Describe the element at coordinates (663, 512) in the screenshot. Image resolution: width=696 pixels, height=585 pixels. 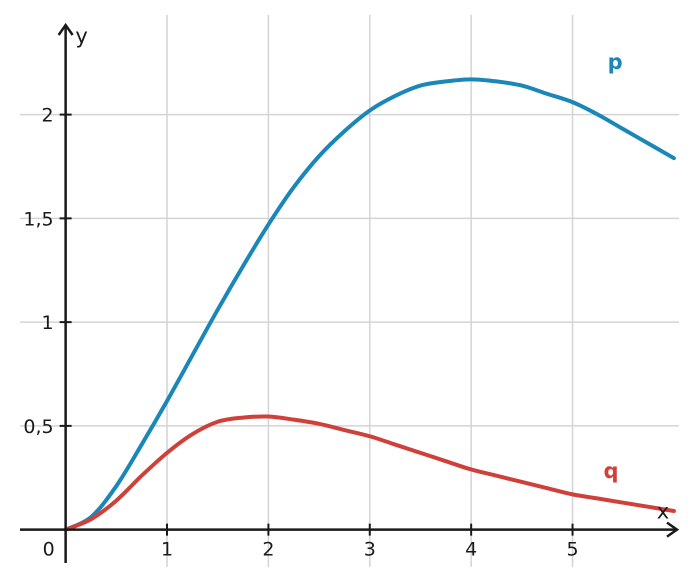
I see `x-axis-label: x` at that location.